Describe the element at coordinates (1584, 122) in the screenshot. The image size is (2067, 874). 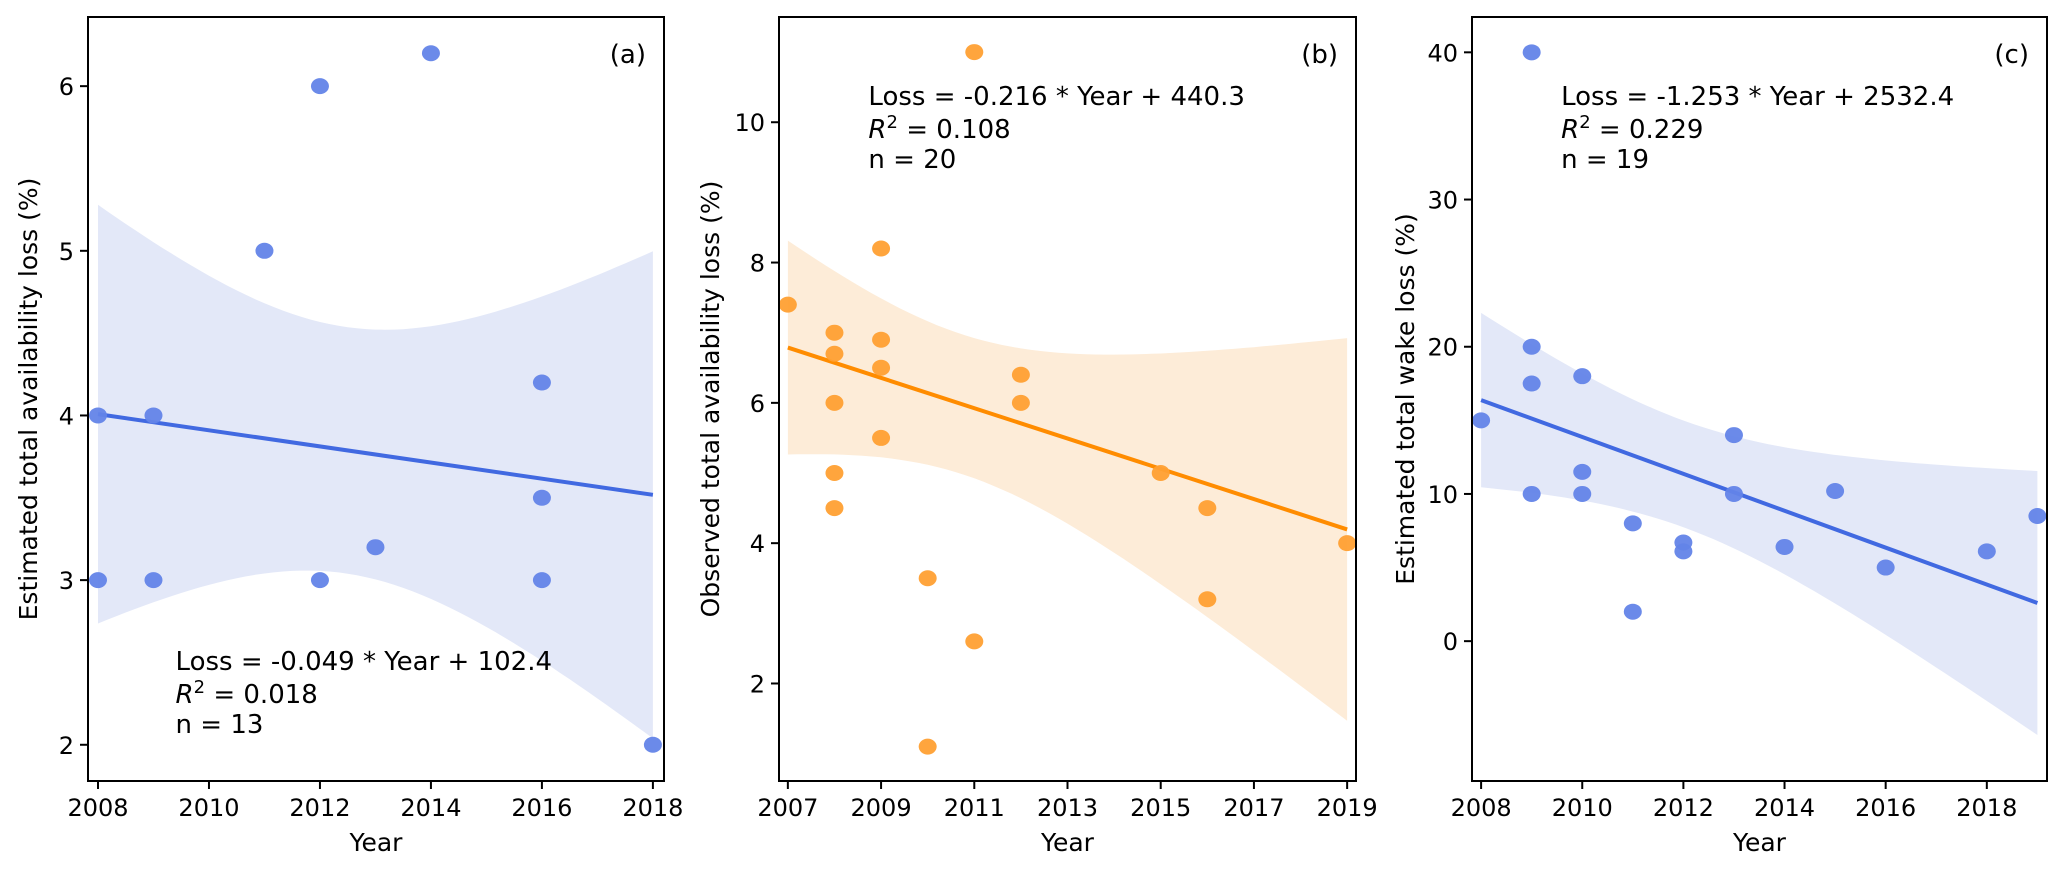
I see `r-squared-exponent-c: 2` at that location.